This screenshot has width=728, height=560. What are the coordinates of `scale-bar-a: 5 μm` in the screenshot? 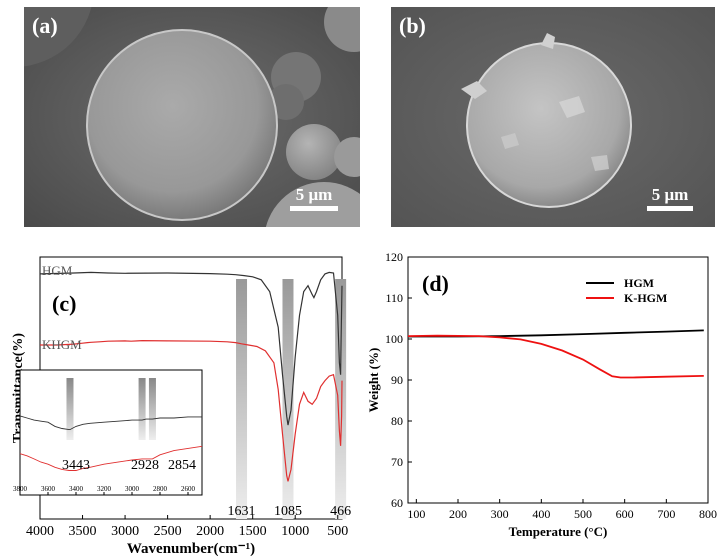 It's located at (314, 198).